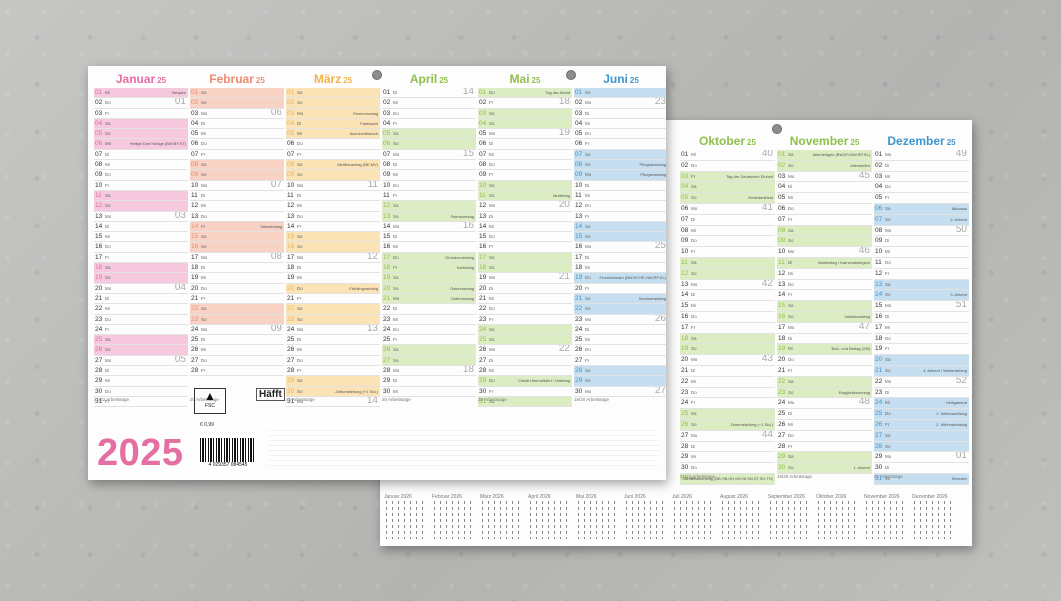 The width and height of the screenshot is (1061, 601). I want to click on day-row: 02 So, so click(333, 103).